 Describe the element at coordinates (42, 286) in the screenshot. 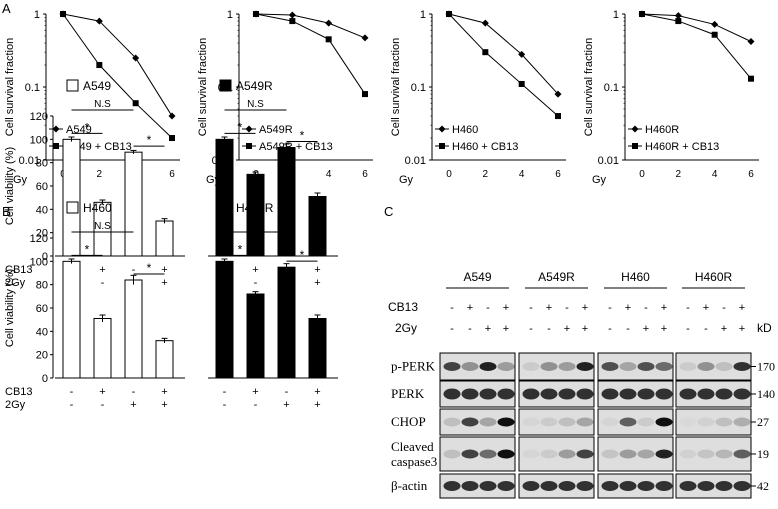

I see `y-tick-label: 80` at that location.